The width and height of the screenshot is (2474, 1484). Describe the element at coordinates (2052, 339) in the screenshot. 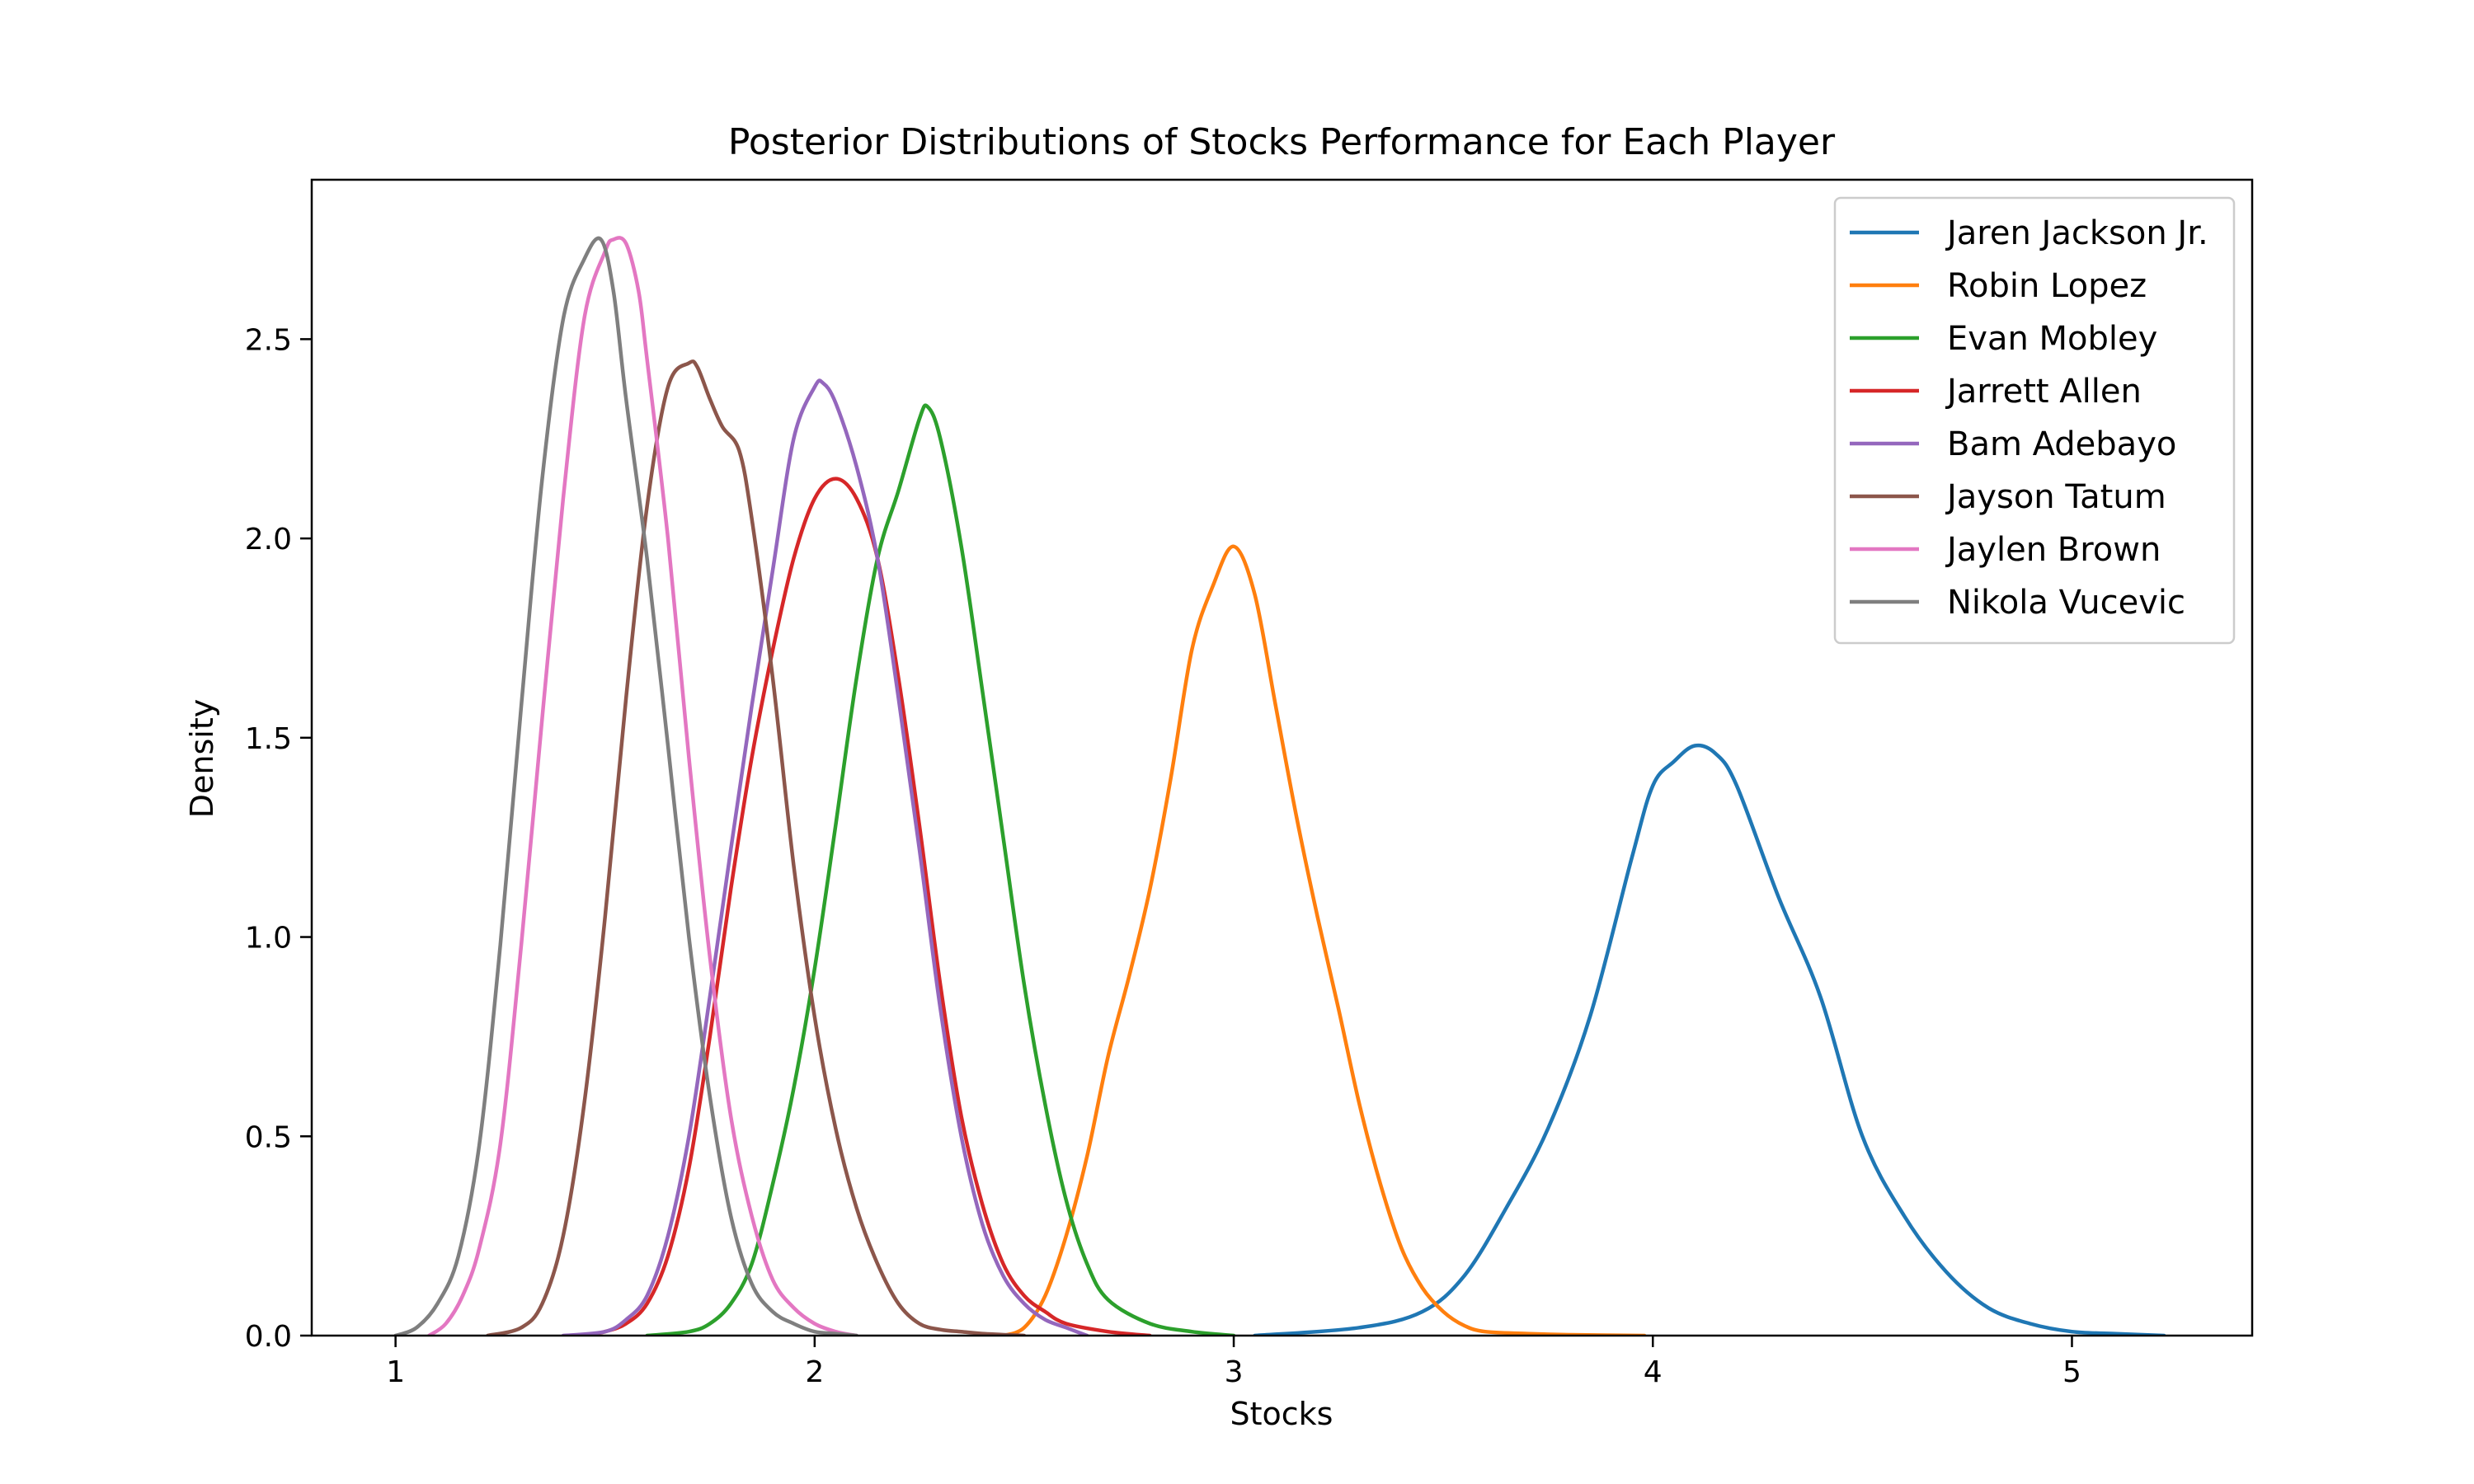

I see `legend-label-evan-mobley: Evan Mobley` at that location.